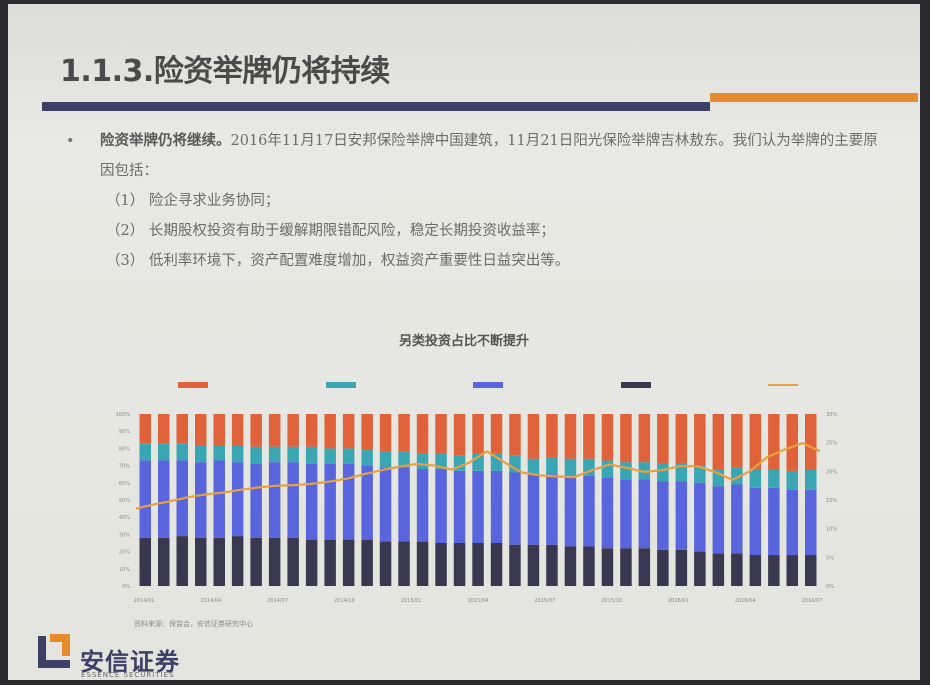 Image resolution: width=930 pixels, height=685 pixels. What do you see at coordinates (544, 601) in the screenshot?
I see `x-tick-label: 2015/07` at bounding box center [544, 601].